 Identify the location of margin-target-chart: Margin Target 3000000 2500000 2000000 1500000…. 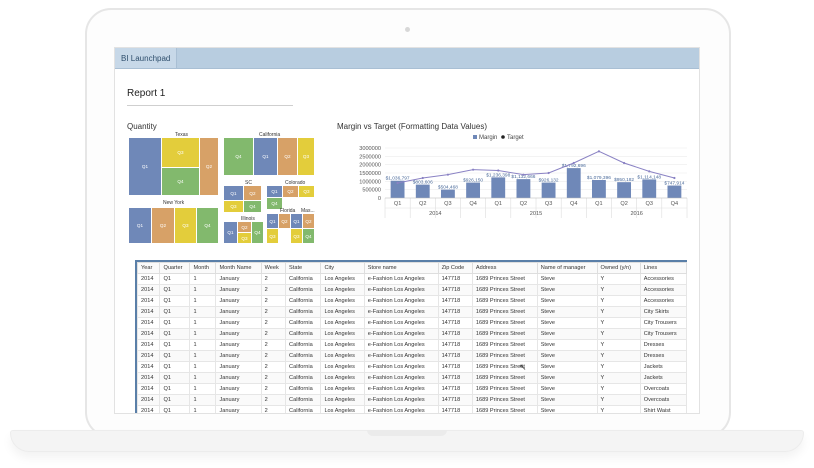
(513, 192).